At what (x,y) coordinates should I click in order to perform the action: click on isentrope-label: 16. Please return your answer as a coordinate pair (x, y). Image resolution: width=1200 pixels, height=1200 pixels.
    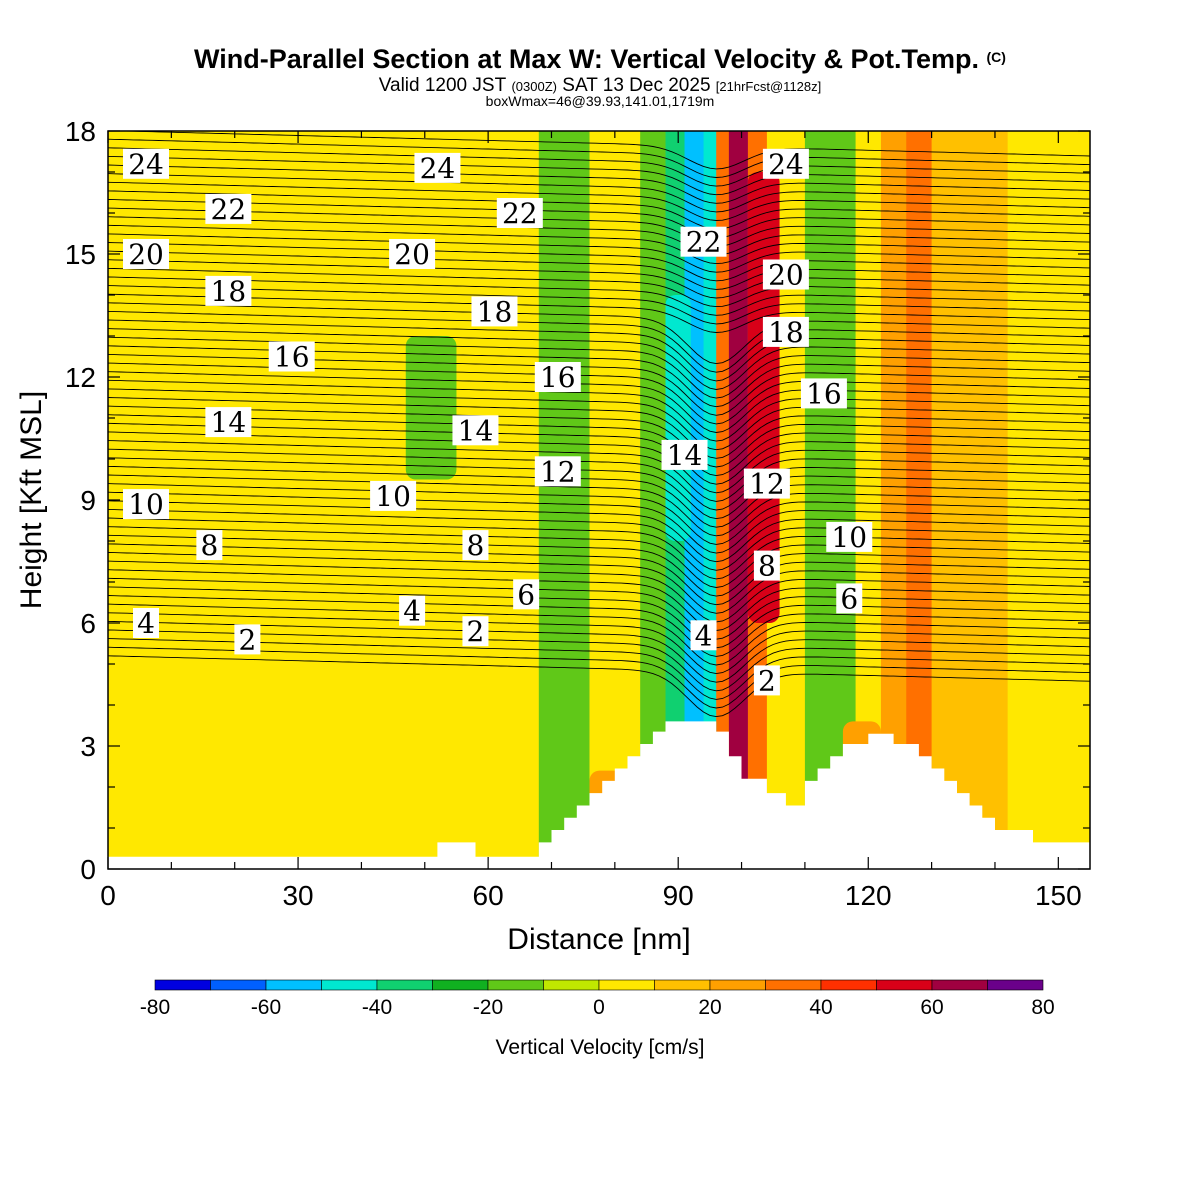
    Looking at the image, I should click on (557, 377).